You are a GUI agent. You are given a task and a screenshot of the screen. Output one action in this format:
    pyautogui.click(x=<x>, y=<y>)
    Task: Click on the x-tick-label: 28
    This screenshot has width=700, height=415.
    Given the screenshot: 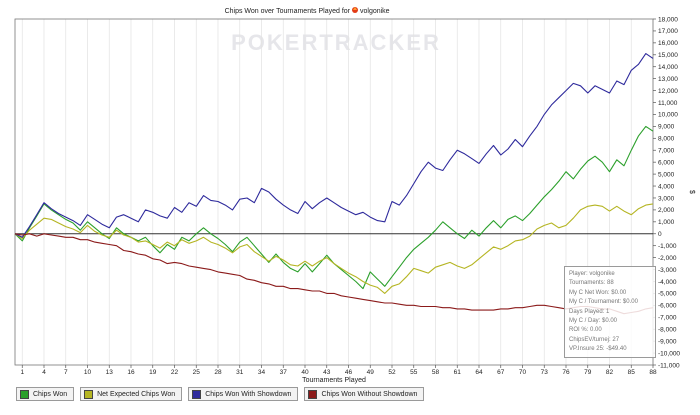 What is the action you would take?
    pyautogui.click(x=218, y=372)
    